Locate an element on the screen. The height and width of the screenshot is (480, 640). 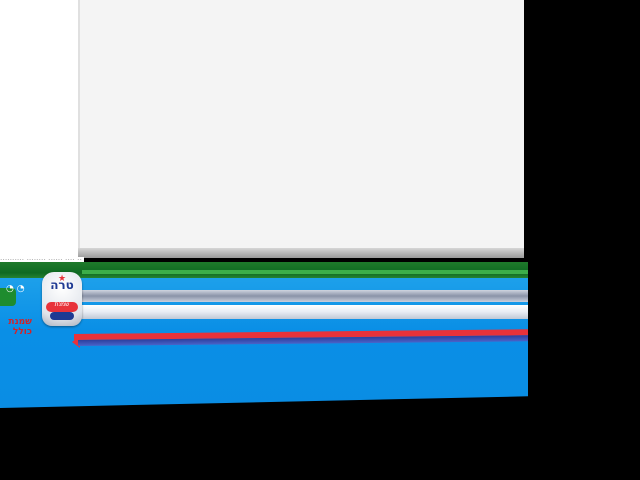
product-container-image: ★ טרה שמנת is located at coordinates (62, 299).